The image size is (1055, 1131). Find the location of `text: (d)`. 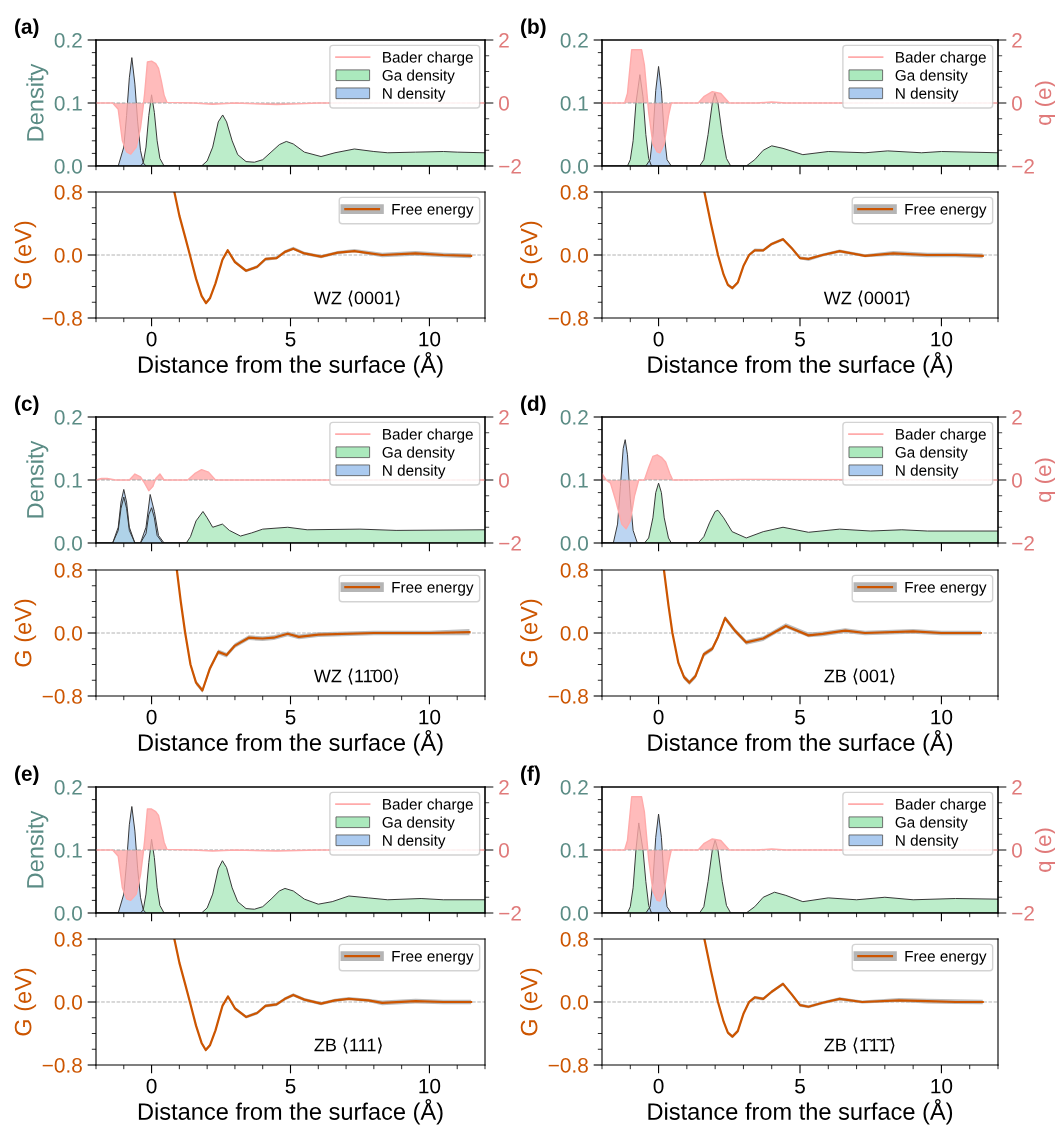

text: (d) is located at coordinates (533, 405).